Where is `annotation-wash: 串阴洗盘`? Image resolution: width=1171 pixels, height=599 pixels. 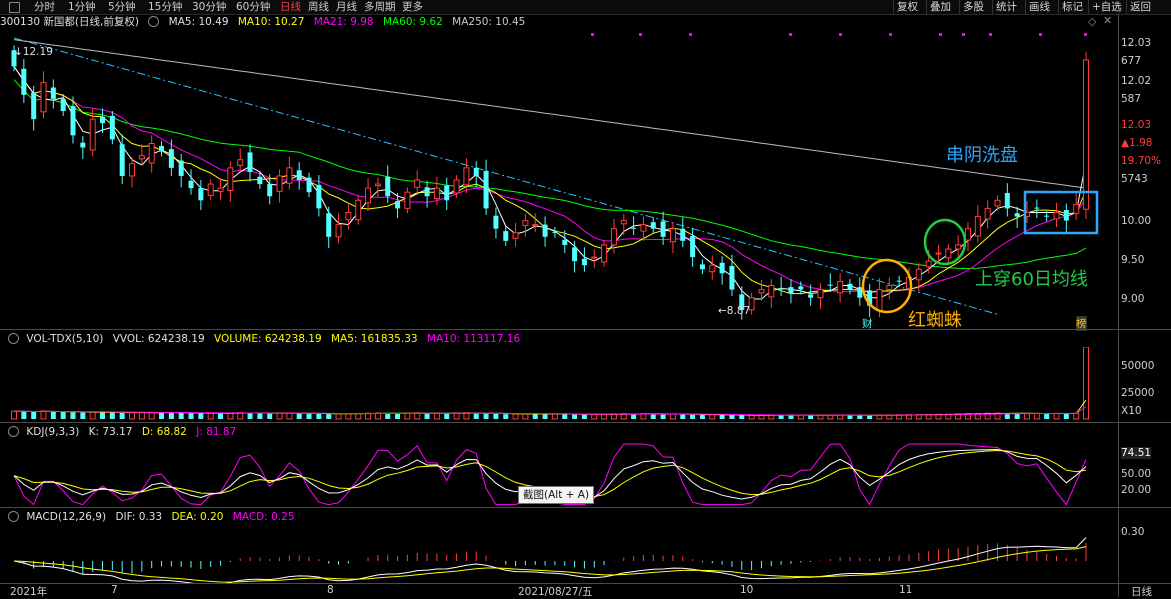
annotation-wash: 串阴洗盘 is located at coordinates (982, 155).